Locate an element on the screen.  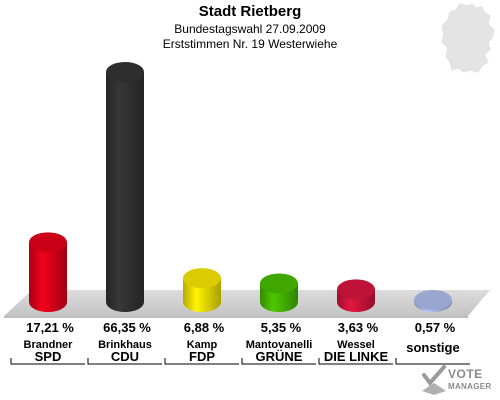
value-label: 6,88 % is located at coordinates (204, 327).